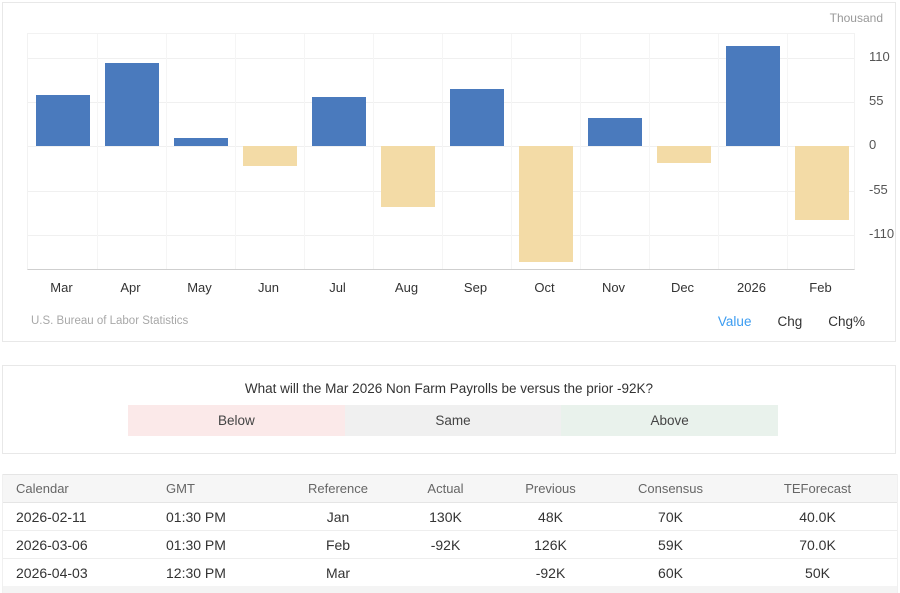 This screenshot has height=593, width=900. I want to click on value-link: Value, so click(734, 321).